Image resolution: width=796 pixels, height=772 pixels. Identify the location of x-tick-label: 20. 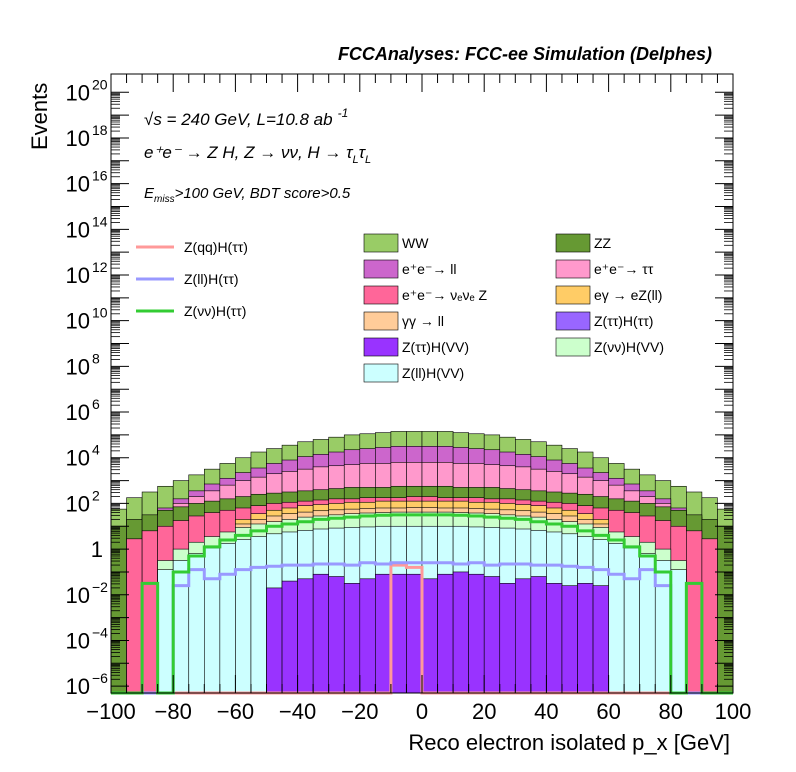
(484, 711).